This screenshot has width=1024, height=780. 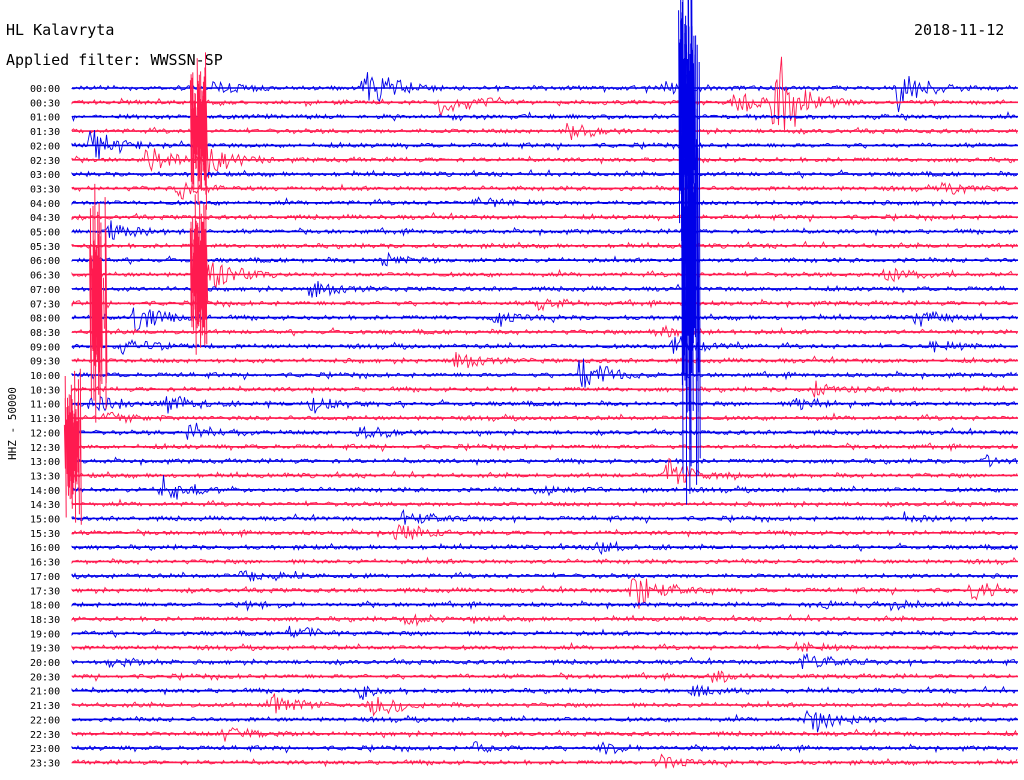 I want to click on row-time-label: 10:30, so click(x=45, y=390).